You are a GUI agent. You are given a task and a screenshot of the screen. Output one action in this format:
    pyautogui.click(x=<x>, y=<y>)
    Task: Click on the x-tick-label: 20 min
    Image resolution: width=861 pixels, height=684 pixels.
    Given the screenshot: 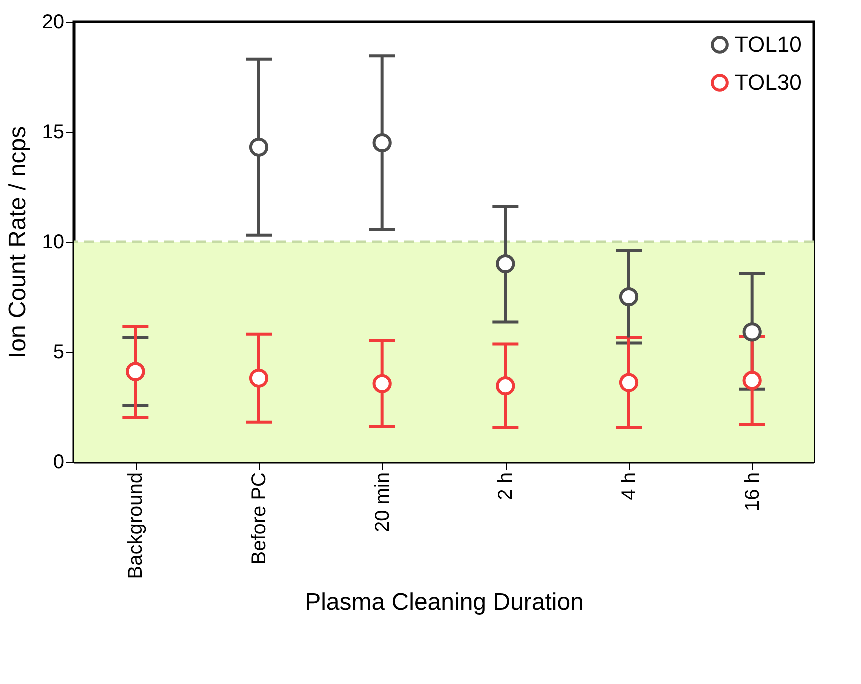 What is the action you would take?
    pyautogui.click(x=383, y=502)
    